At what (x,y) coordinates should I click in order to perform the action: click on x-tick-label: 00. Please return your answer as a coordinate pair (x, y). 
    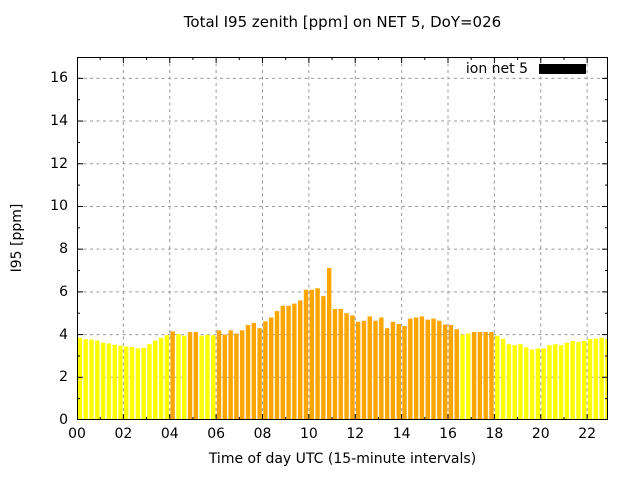
    Looking at the image, I should click on (77, 434).